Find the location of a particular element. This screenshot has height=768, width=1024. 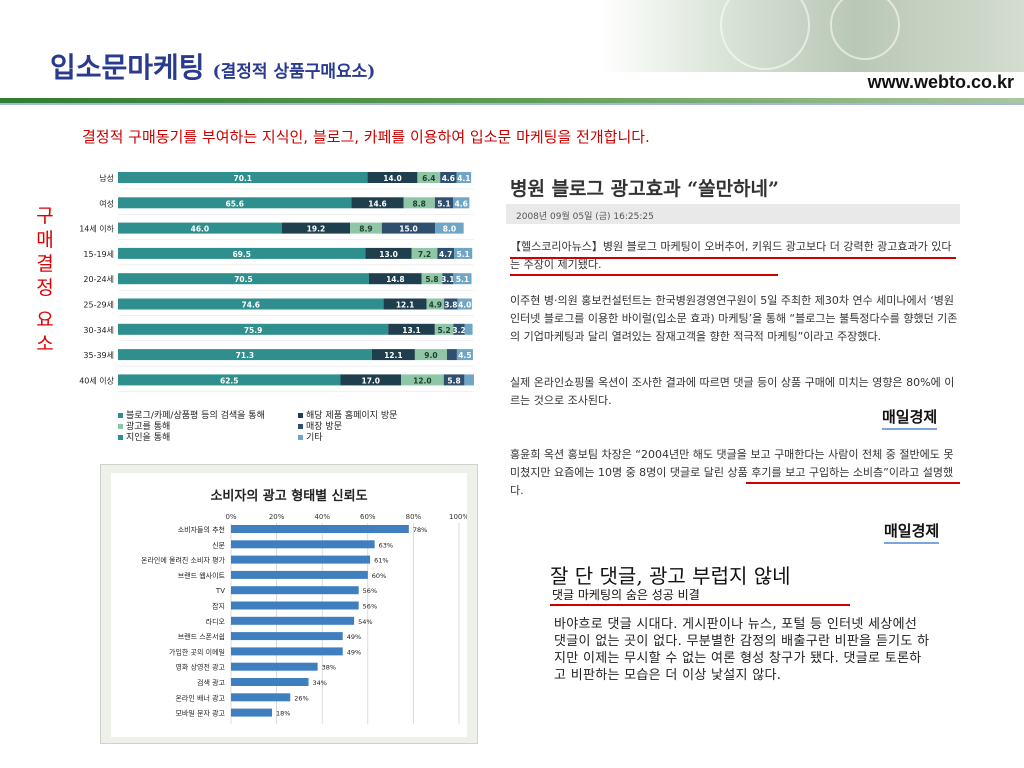

chart1-value-label: 70.5 is located at coordinates (243, 279).